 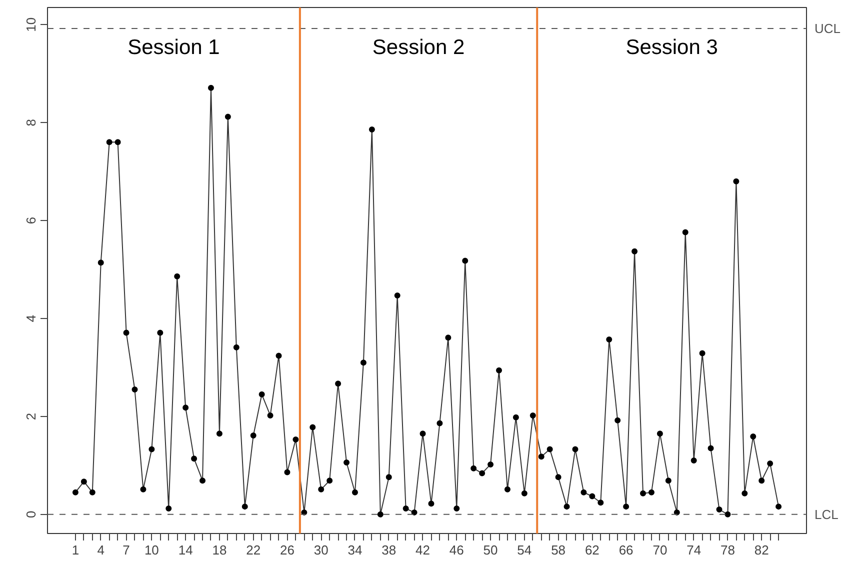 What do you see at coordinates (151, 550) in the screenshot?
I see `x-tick-label: 10` at bounding box center [151, 550].